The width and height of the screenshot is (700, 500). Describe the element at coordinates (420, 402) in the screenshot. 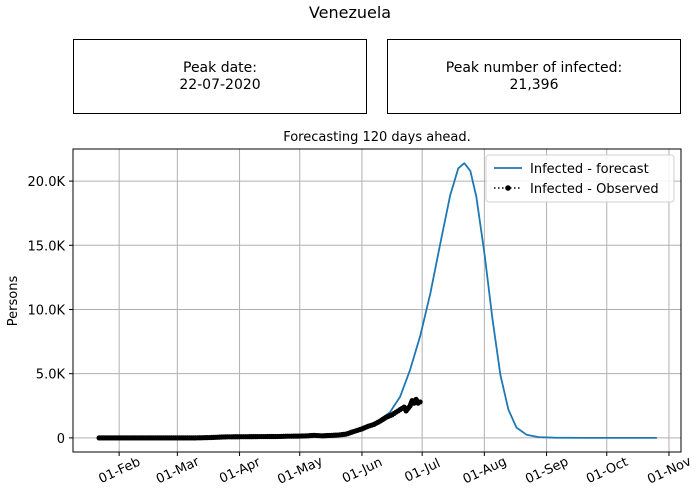

I see `observed-point` at that location.